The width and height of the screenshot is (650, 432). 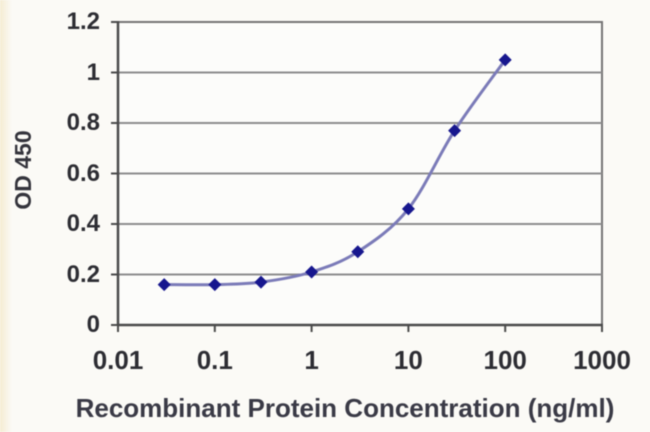 What do you see at coordinates (83, 274) in the screenshot?
I see `y-tick-label: 0.2` at bounding box center [83, 274].